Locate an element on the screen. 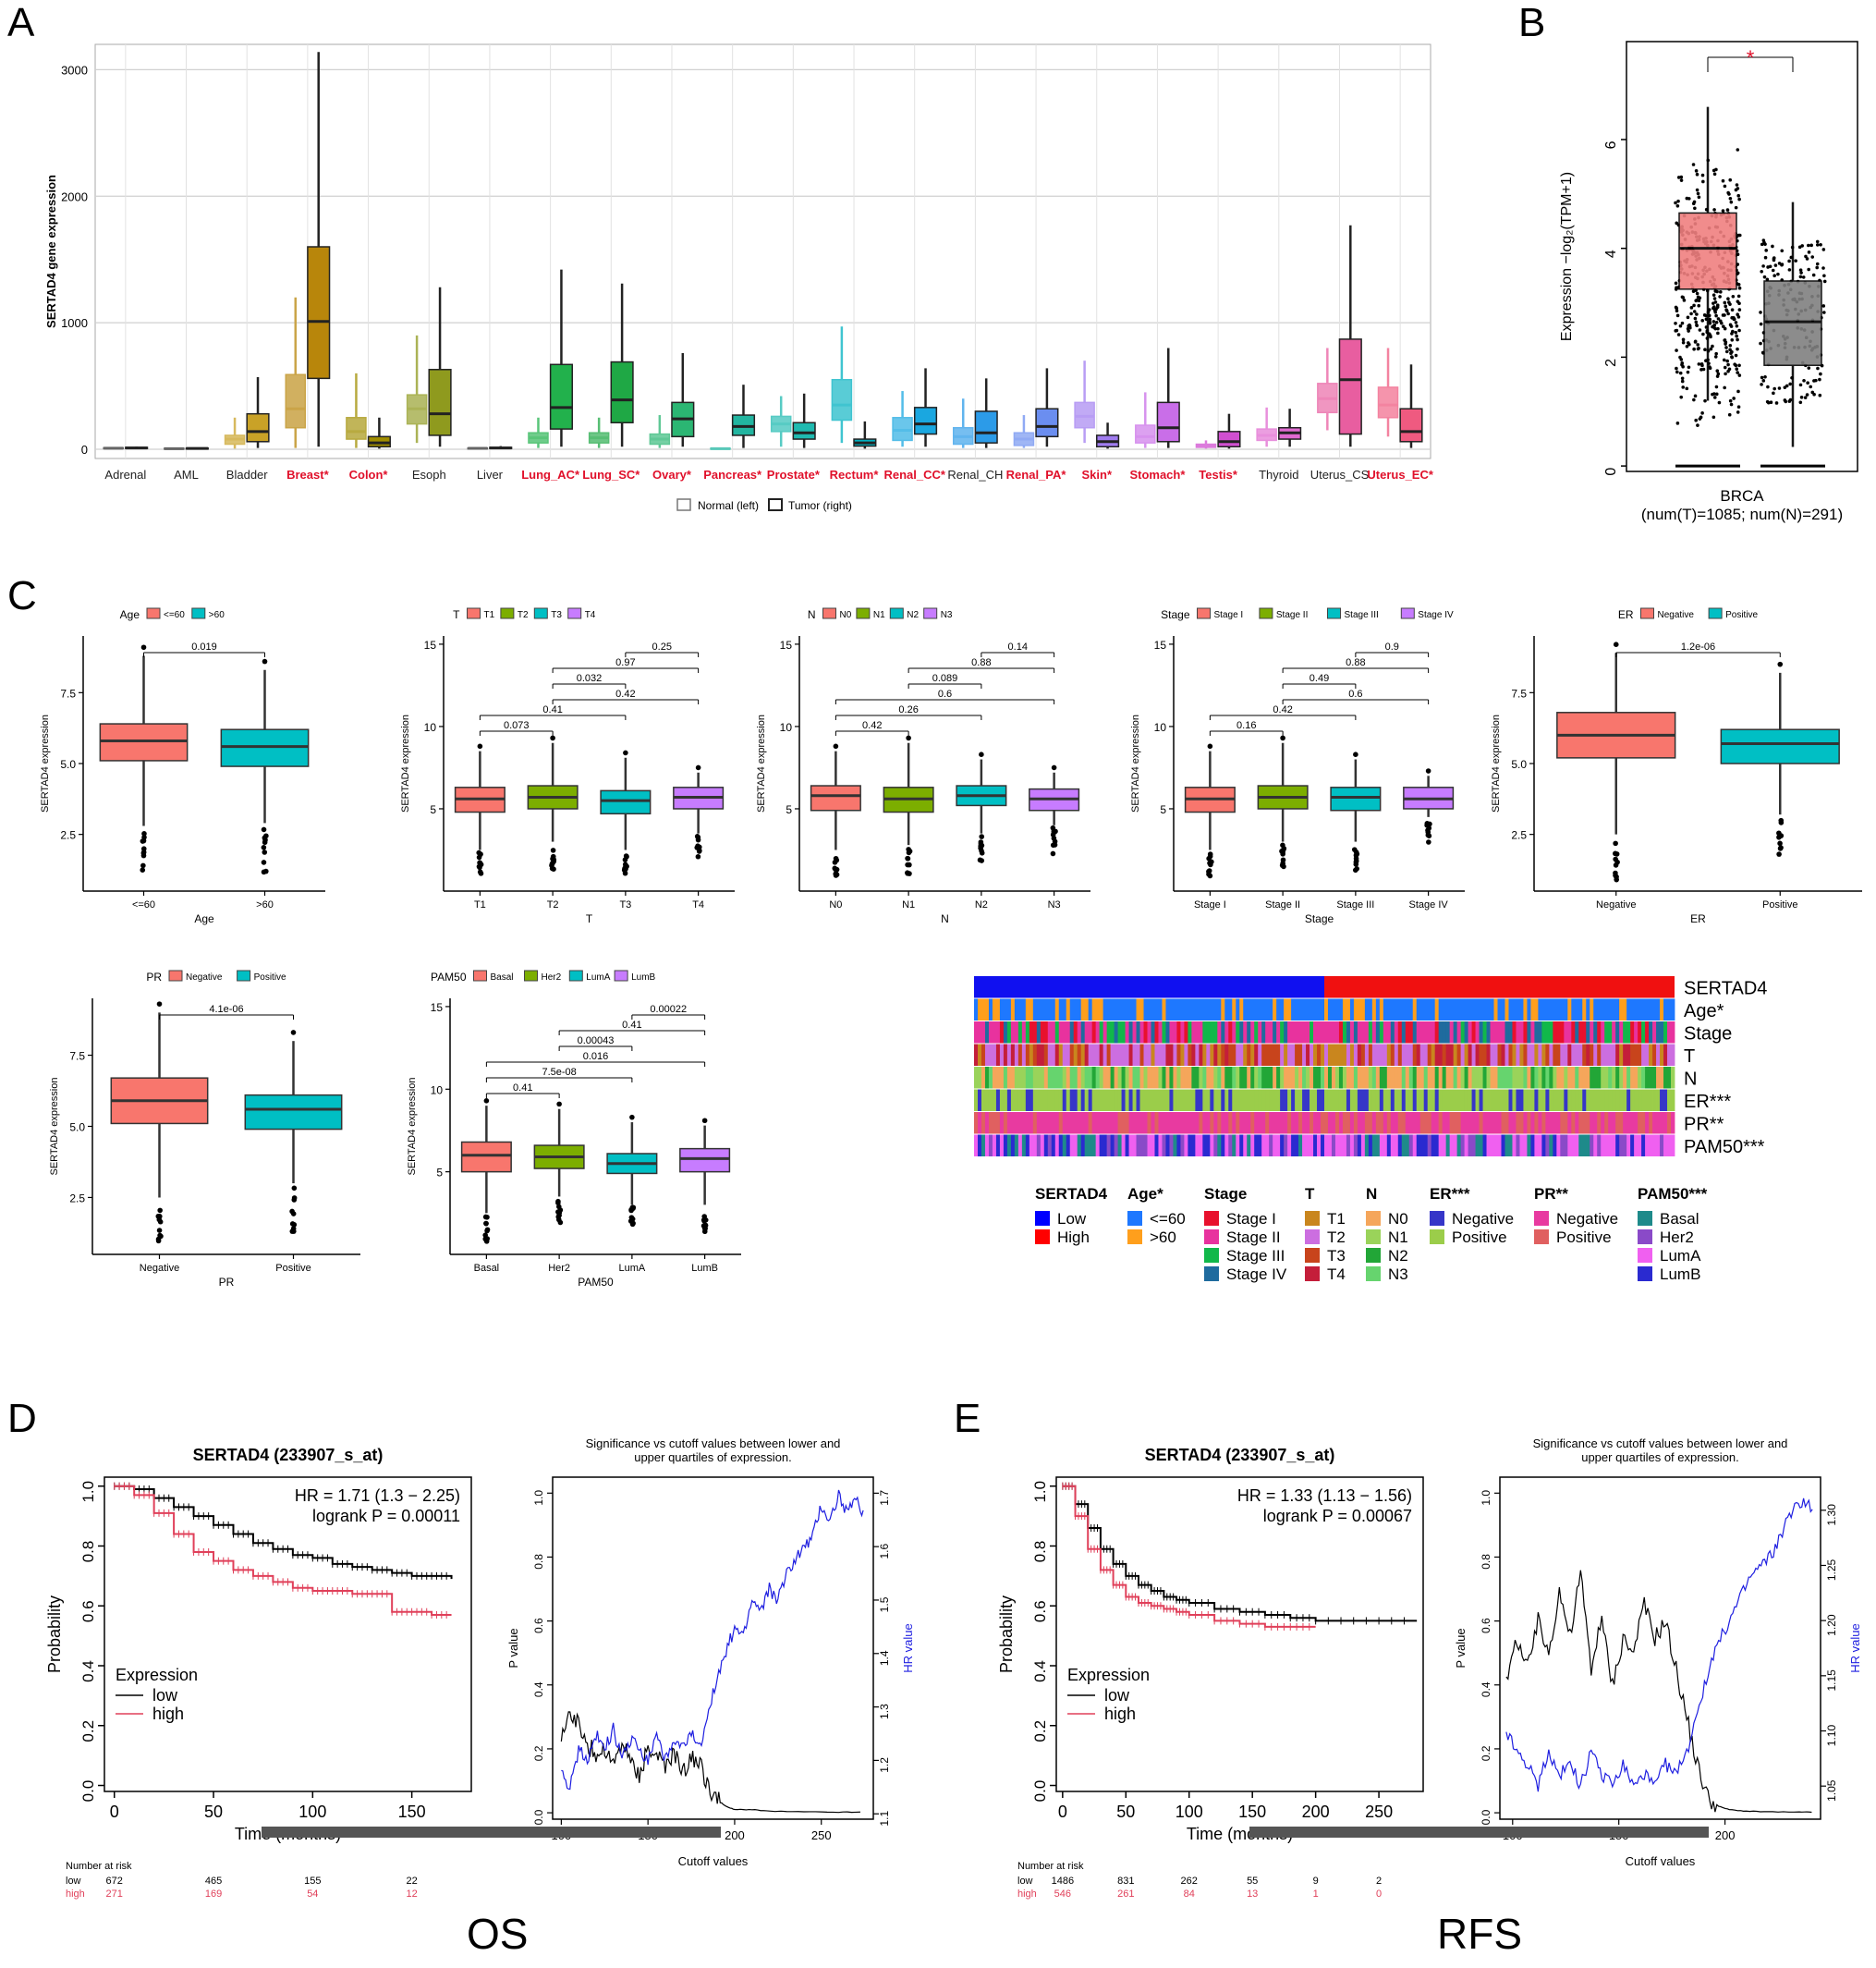  km-curve-high is located at coordinates (283, 1550).